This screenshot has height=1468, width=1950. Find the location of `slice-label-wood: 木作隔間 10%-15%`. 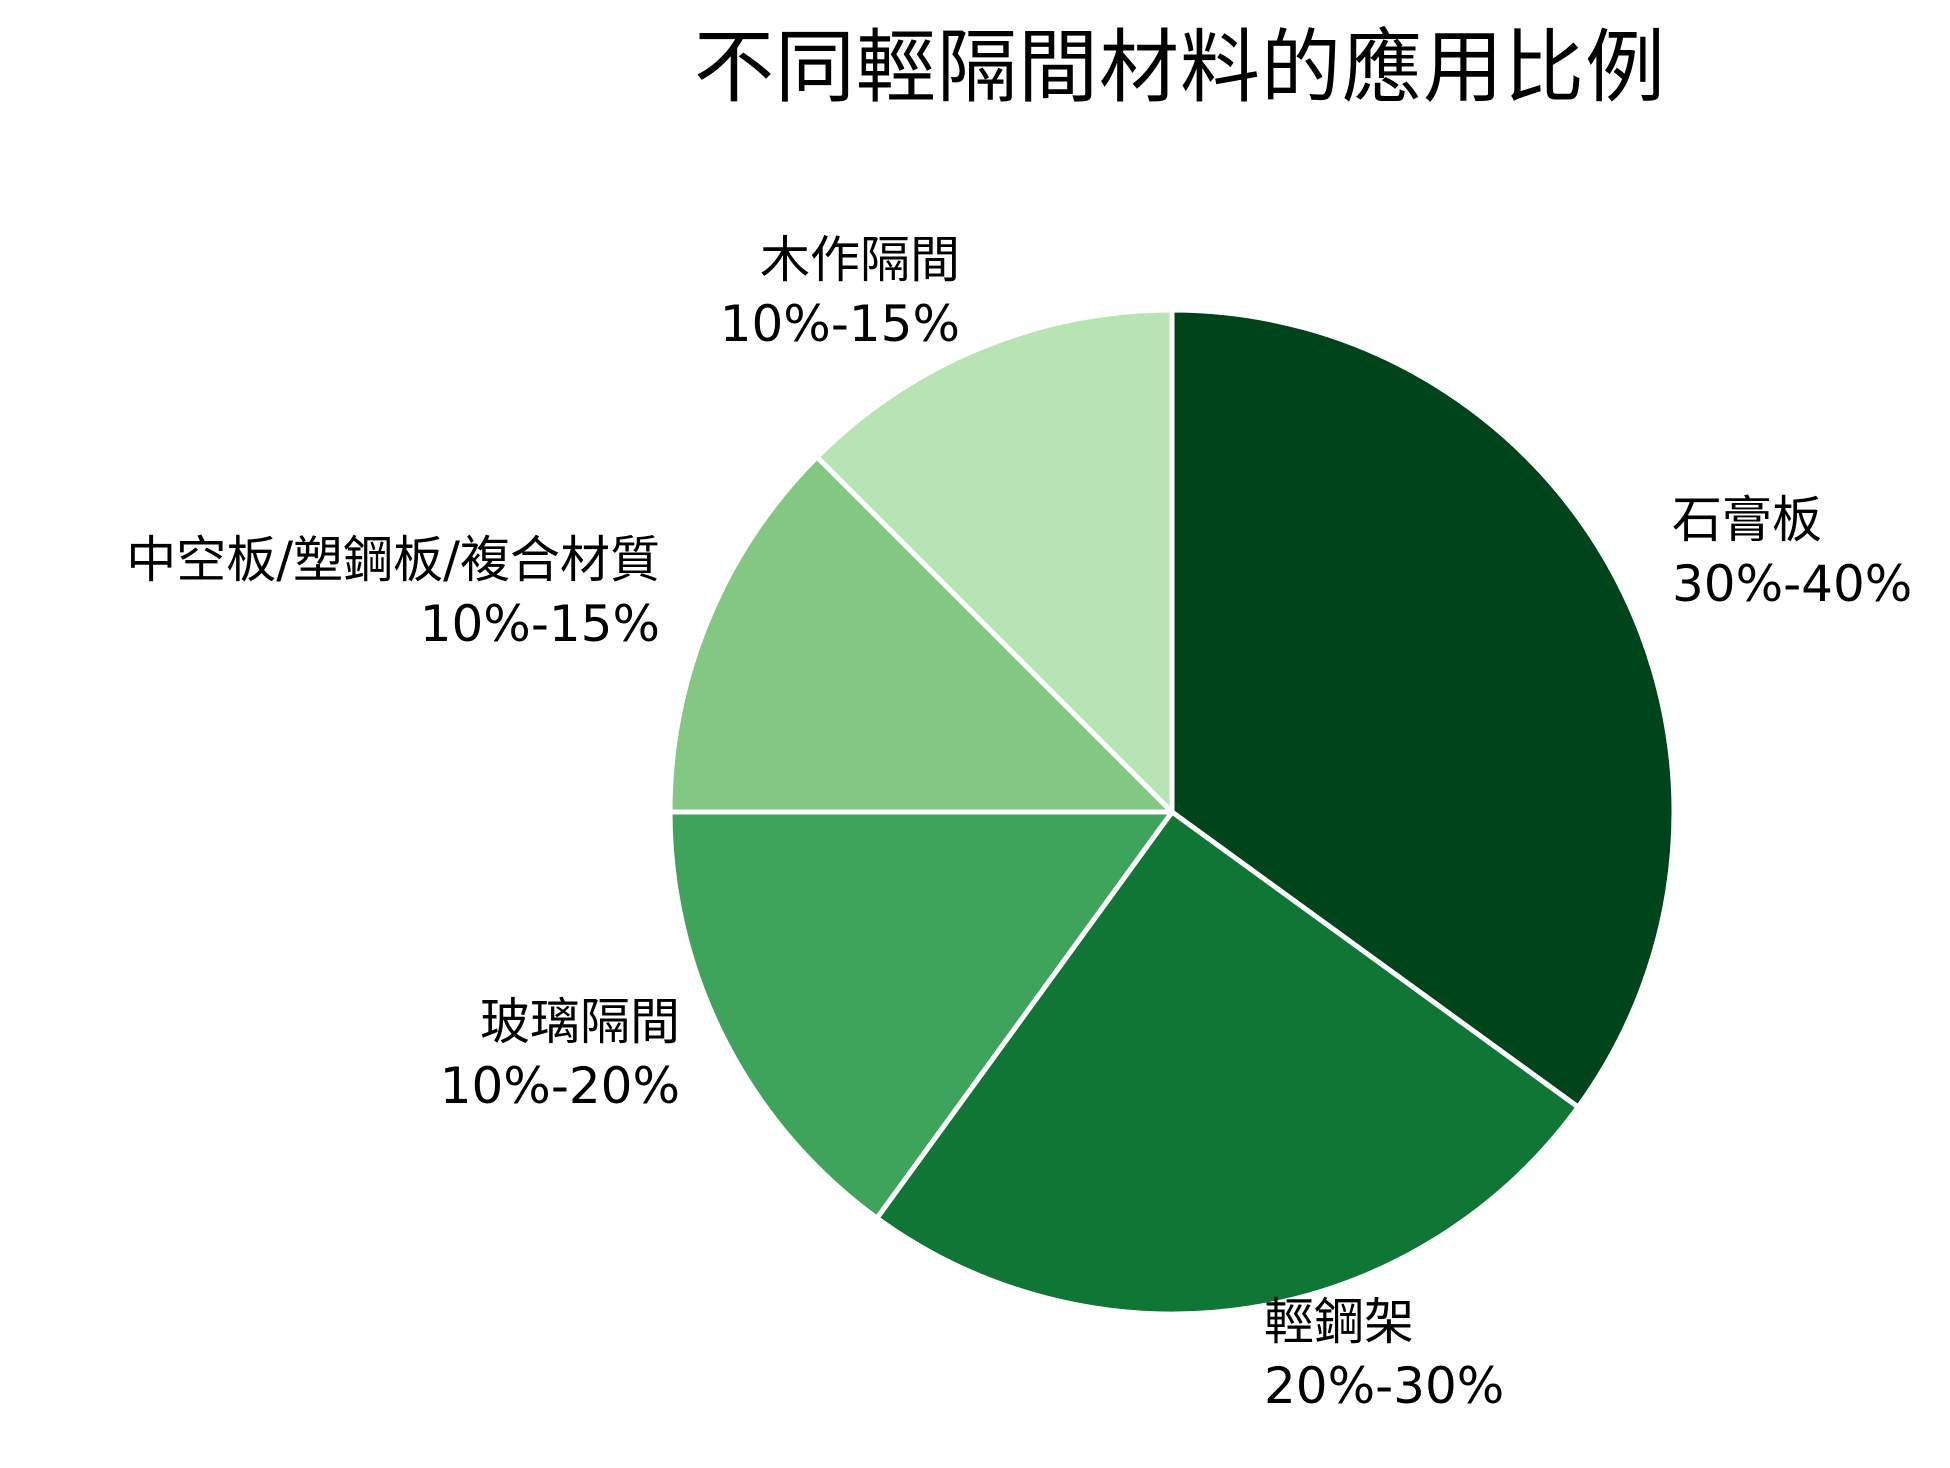

slice-label-wood: 木作隔間 10%-15% is located at coordinates (840, 292).